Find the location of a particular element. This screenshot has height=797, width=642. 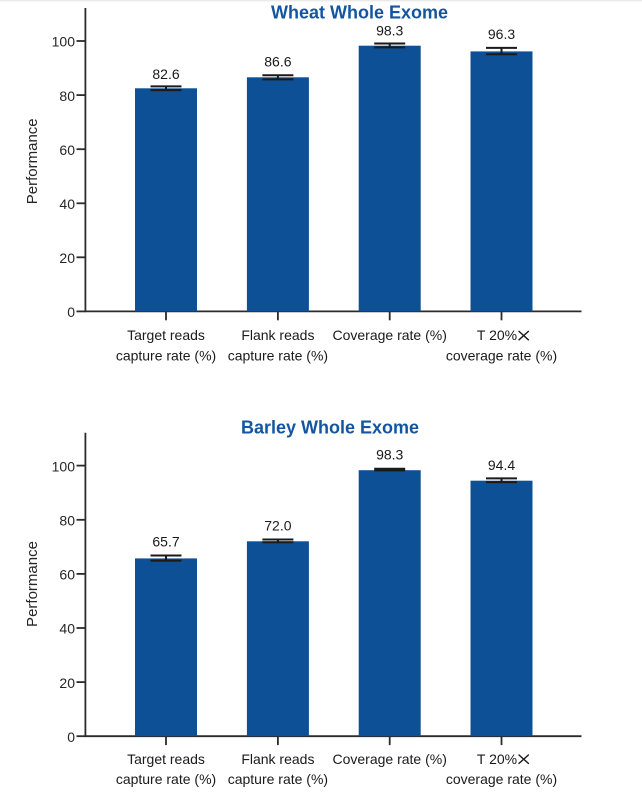

svg-text: Wheat Whole Exome is located at coordinates (359, 13).